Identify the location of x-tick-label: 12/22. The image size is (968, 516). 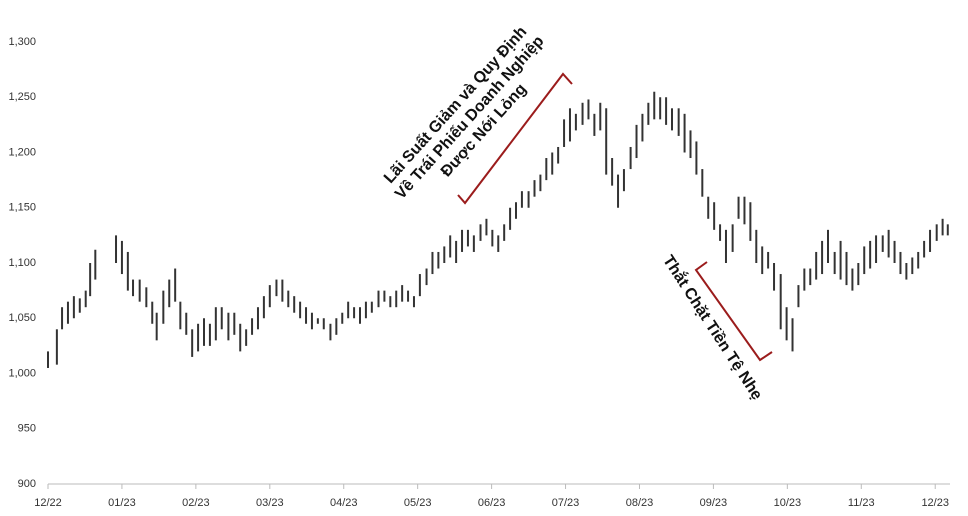
(48, 503).